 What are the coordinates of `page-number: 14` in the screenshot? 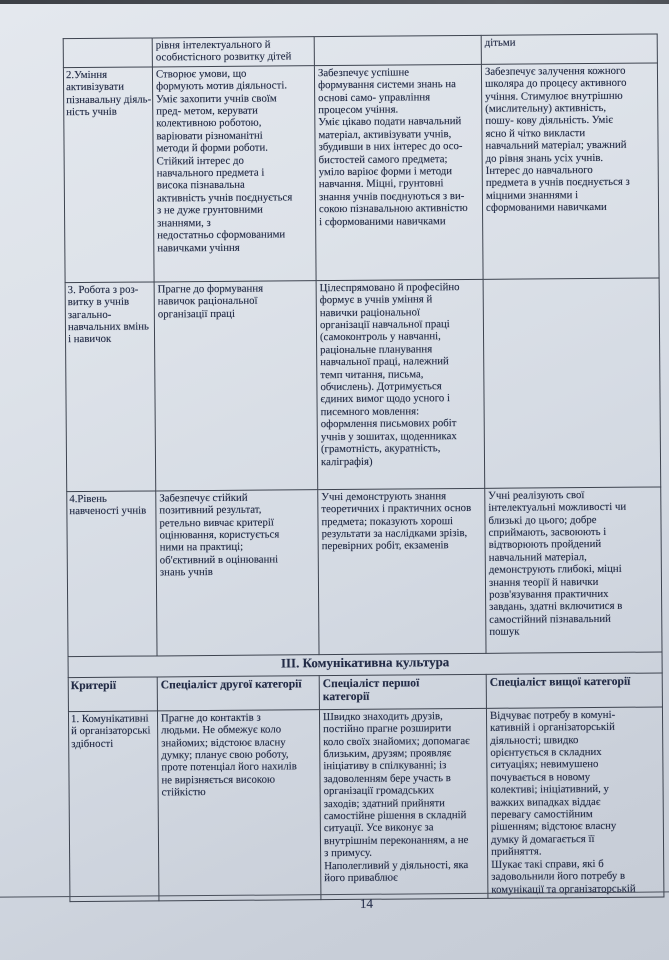 It's located at (366, 903).